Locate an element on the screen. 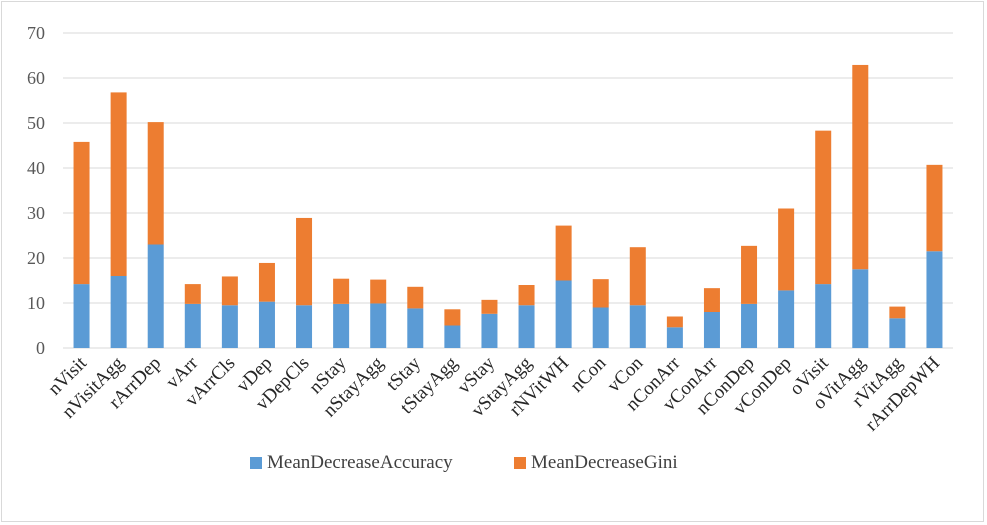 This screenshot has width=987, height=525. legend-swatch-accuracy is located at coordinates (256, 463).